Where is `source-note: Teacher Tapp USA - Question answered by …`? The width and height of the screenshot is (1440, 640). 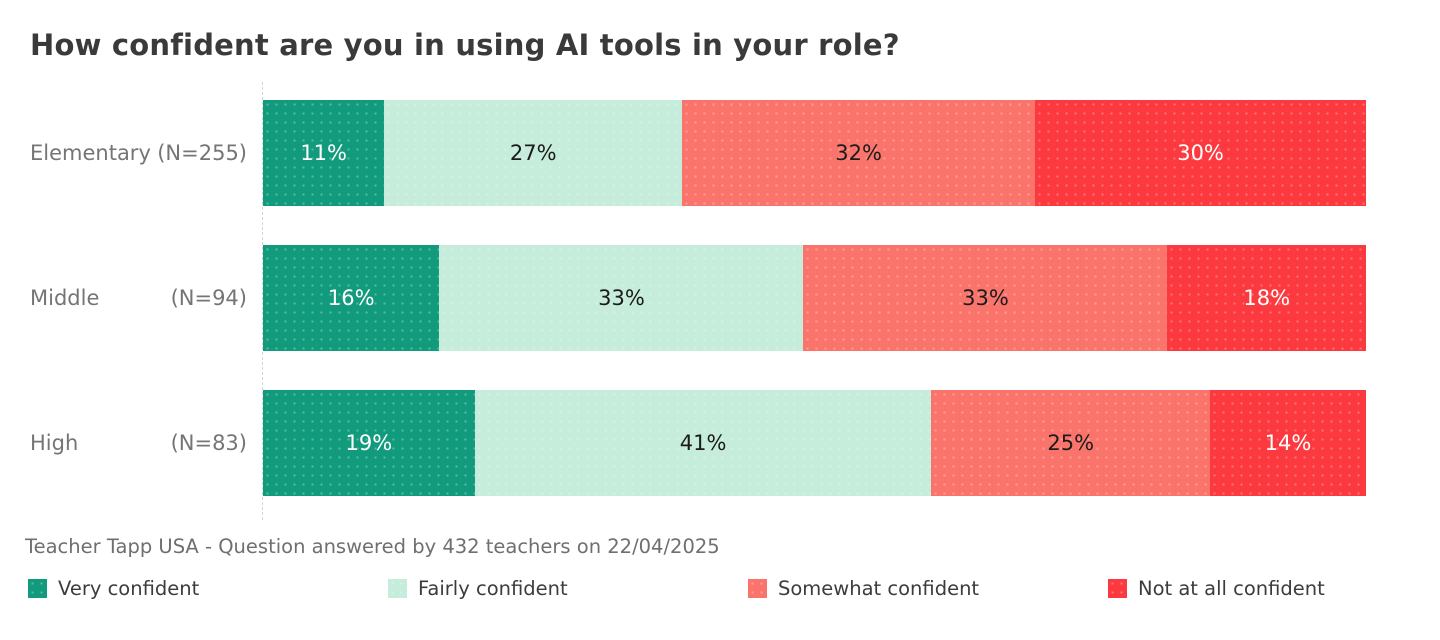 source-note: Teacher Tapp USA - Question answered by … is located at coordinates (372, 546).